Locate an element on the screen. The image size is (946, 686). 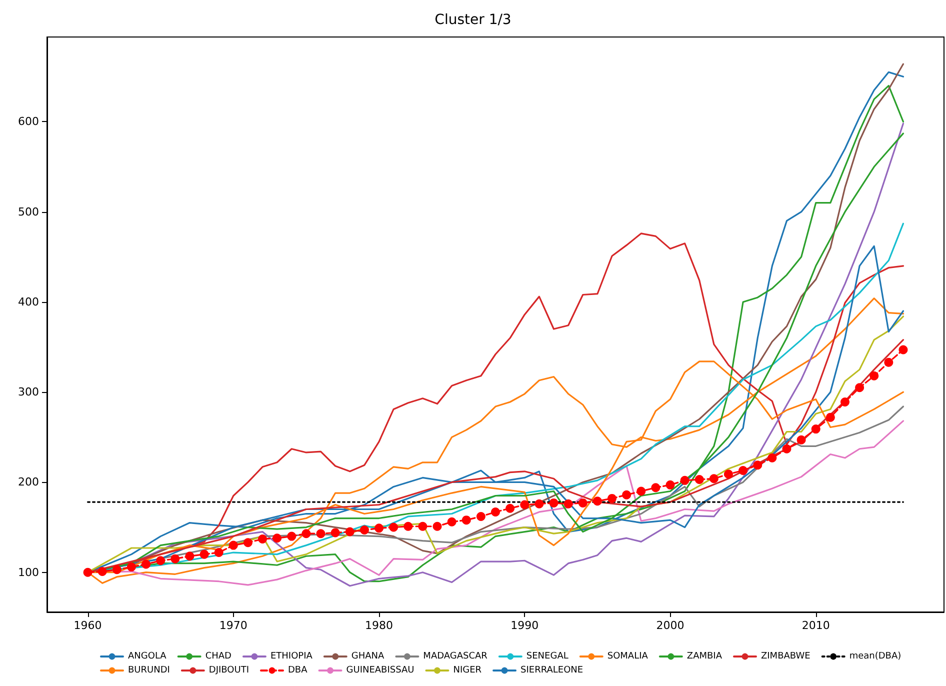
y-tick-label: 100 is located at coordinates (28, 572).